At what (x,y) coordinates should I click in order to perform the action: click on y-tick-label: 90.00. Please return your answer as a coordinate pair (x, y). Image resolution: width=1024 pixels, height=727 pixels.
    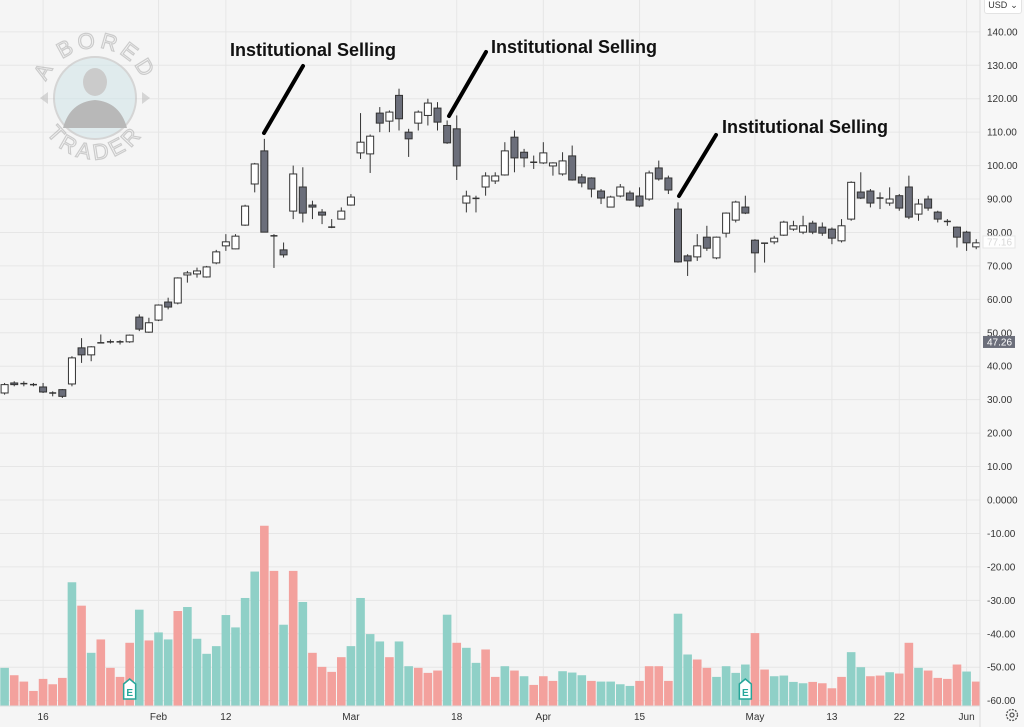
    Looking at the image, I should click on (999, 200).